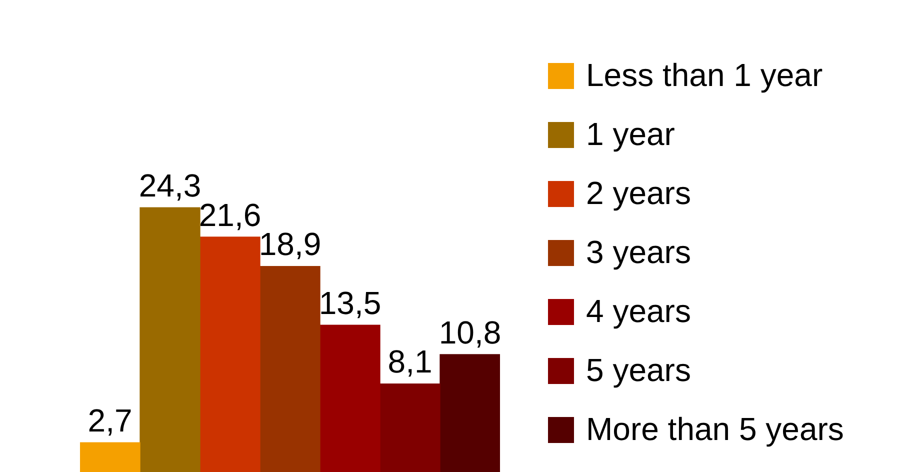 The image size is (908, 472). I want to click on legend-label: Less than 1 year, so click(704, 75).